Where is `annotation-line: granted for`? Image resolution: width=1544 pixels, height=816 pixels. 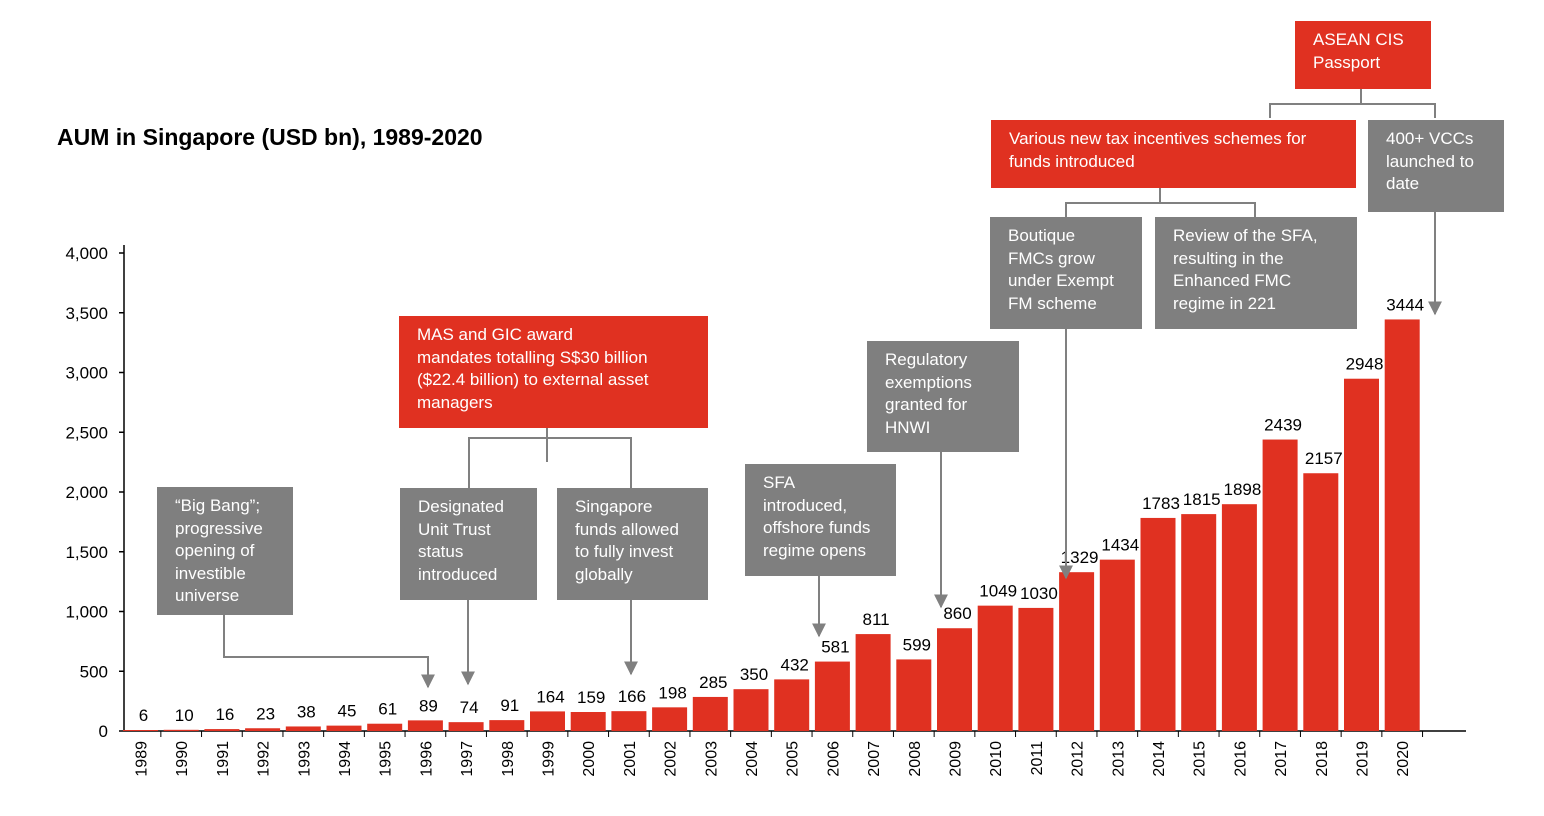
annotation-line: granted for is located at coordinates (926, 404).